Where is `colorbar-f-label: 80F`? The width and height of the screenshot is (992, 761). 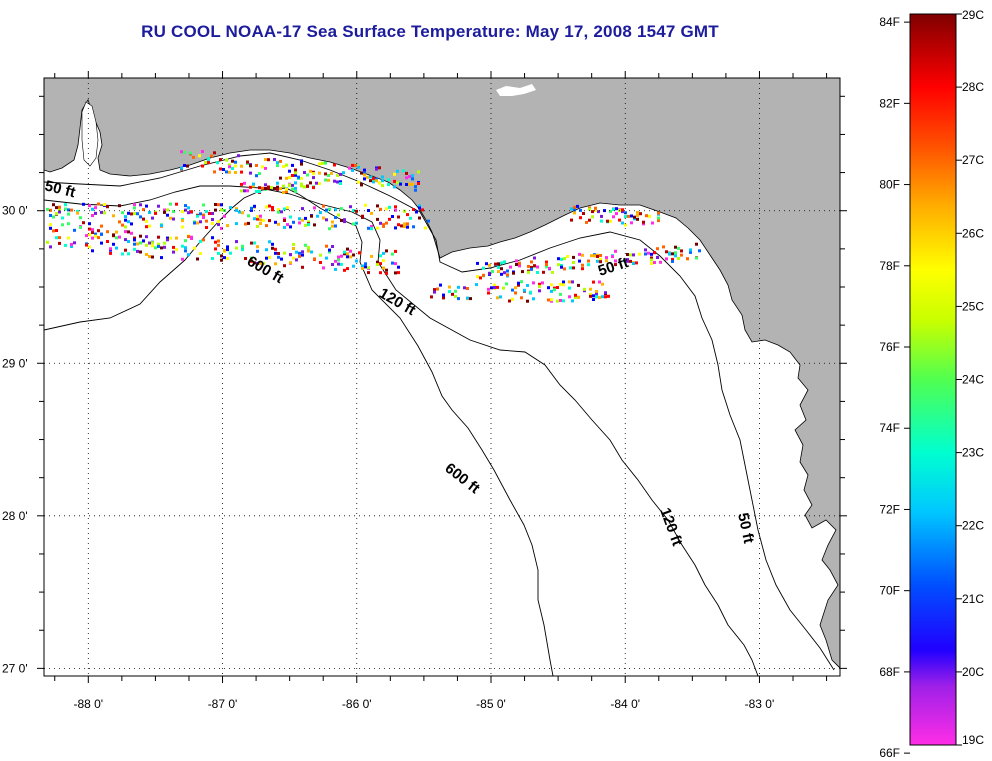
colorbar-f-label: 80F is located at coordinates (889, 185).